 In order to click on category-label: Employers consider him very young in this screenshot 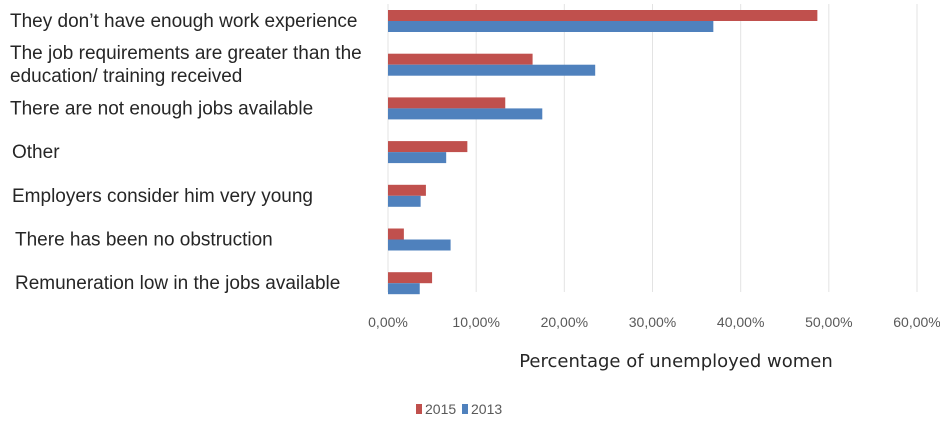, I will do `click(162, 196)`.